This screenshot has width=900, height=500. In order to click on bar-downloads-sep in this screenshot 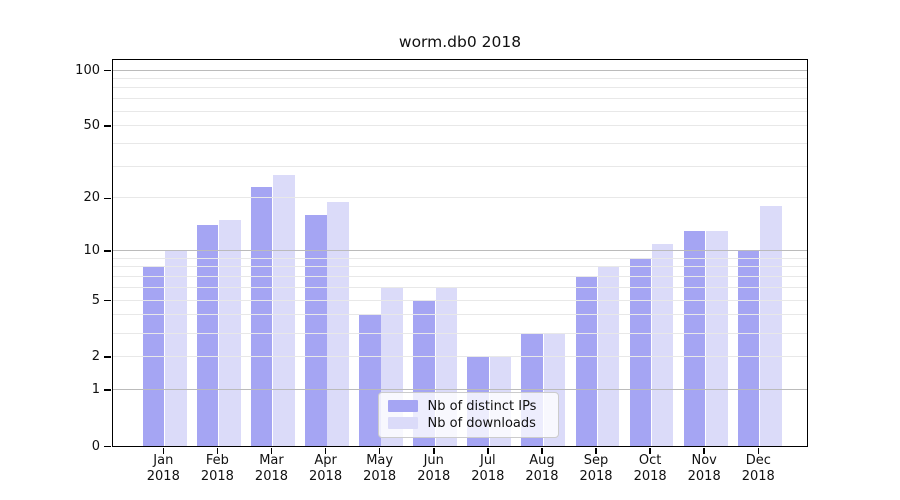, I will do `click(608, 356)`.